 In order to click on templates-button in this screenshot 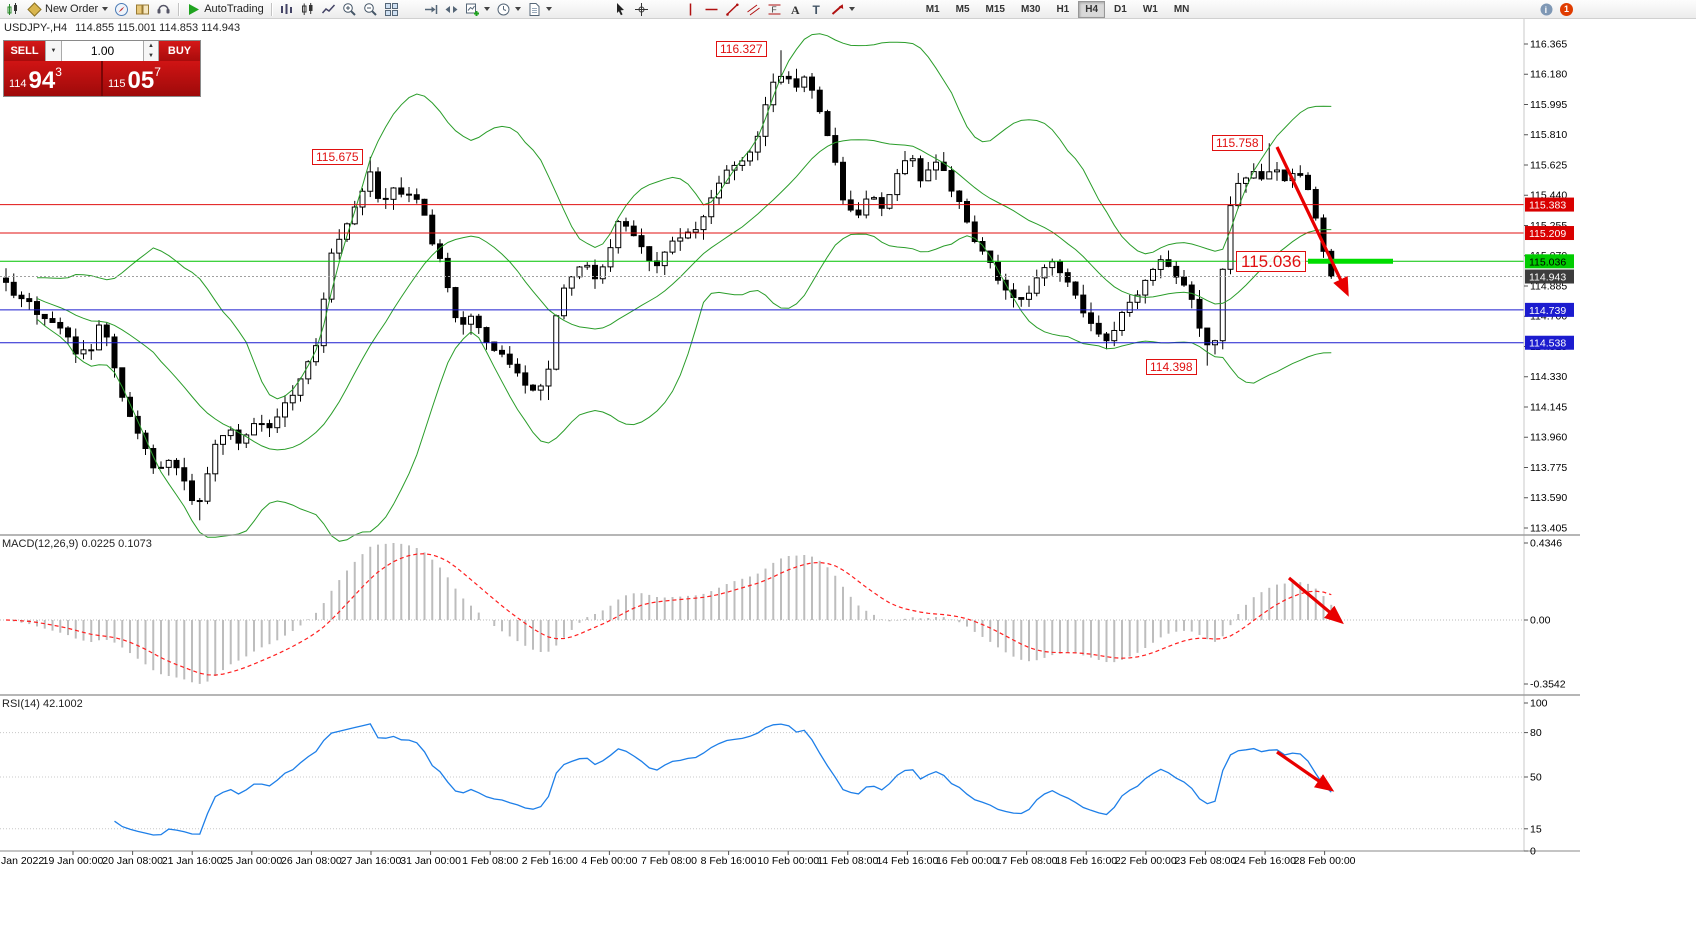, I will do `click(539, 9)`.